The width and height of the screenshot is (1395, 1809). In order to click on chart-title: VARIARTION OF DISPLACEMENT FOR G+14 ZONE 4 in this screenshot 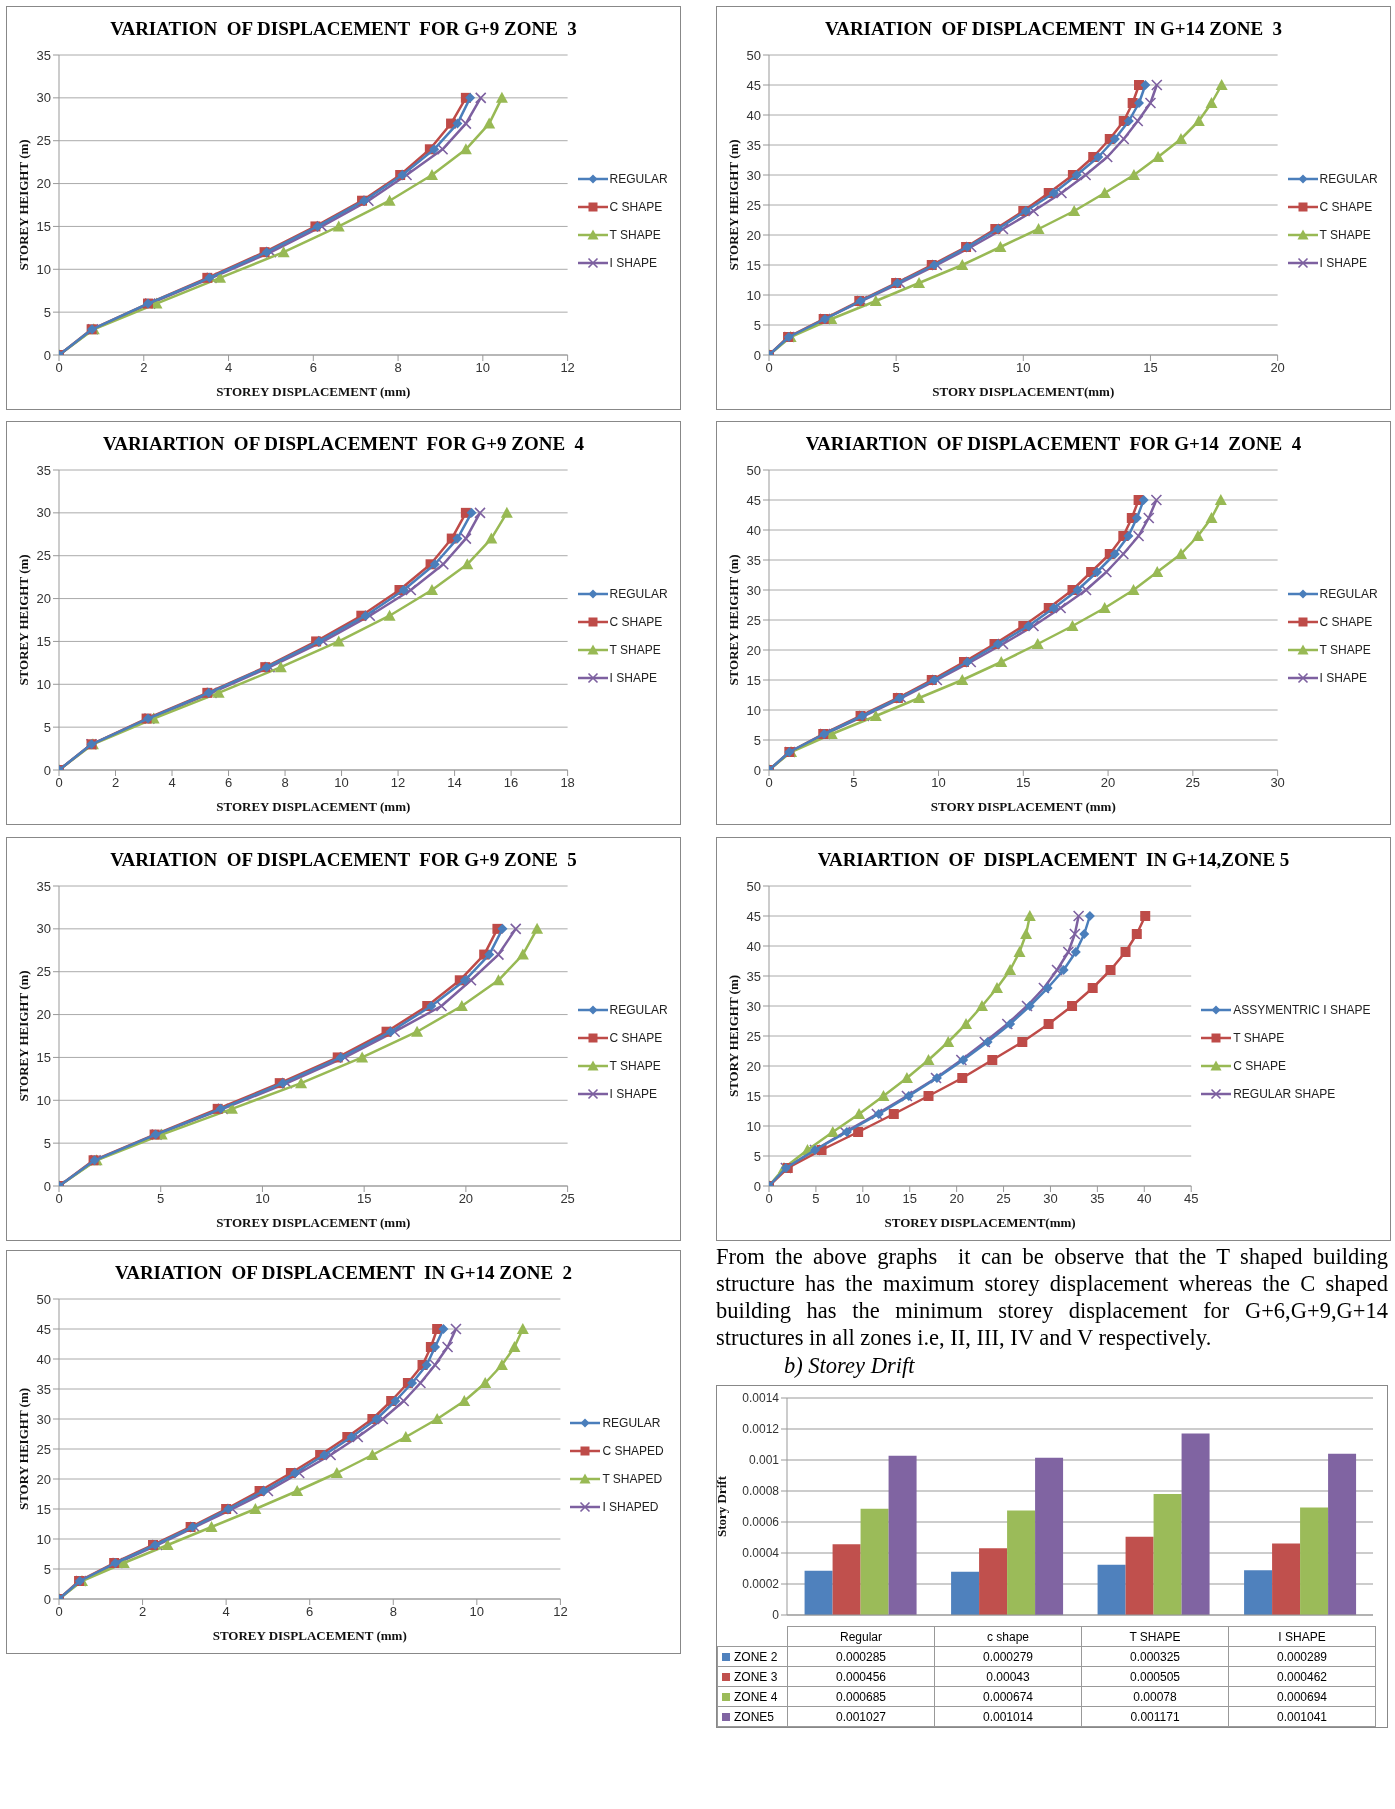, I will do `click(1053, 443)`.